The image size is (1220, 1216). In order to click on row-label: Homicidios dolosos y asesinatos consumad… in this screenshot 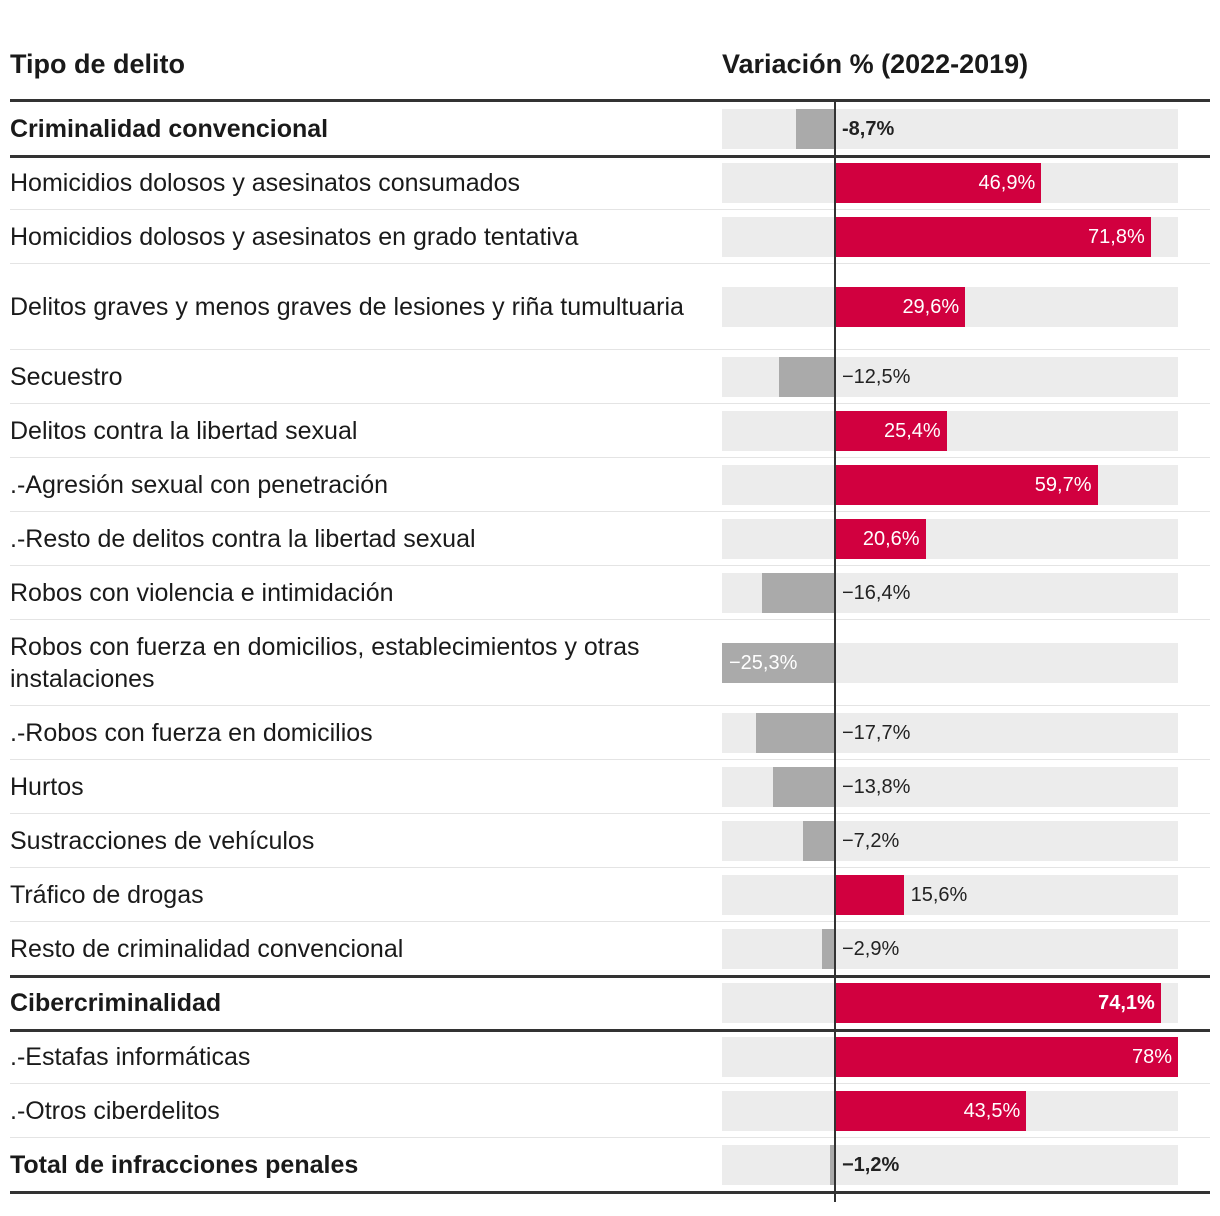, I will do `click(265, 183)`.